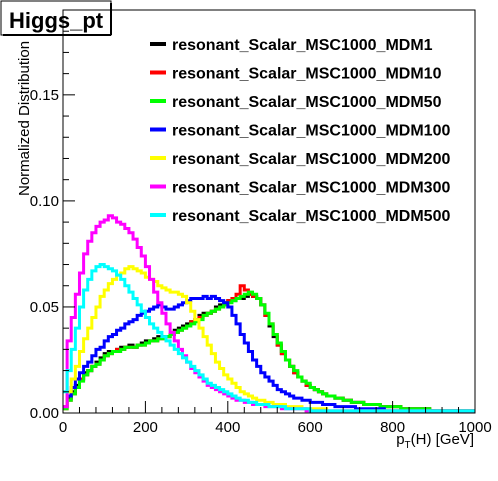 The image size is (498, 481). What do you see at coordinates (310, 427) in the screenshot?
I see `x-tick-label: 600` at bounding box center [310, 427].